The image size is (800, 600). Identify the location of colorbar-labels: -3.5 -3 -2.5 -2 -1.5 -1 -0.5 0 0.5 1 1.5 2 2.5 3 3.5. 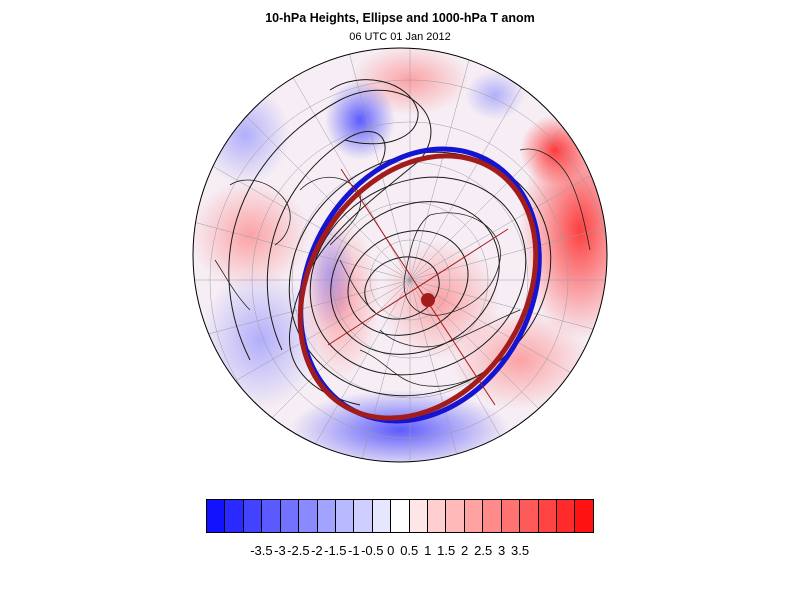
(400, 552).